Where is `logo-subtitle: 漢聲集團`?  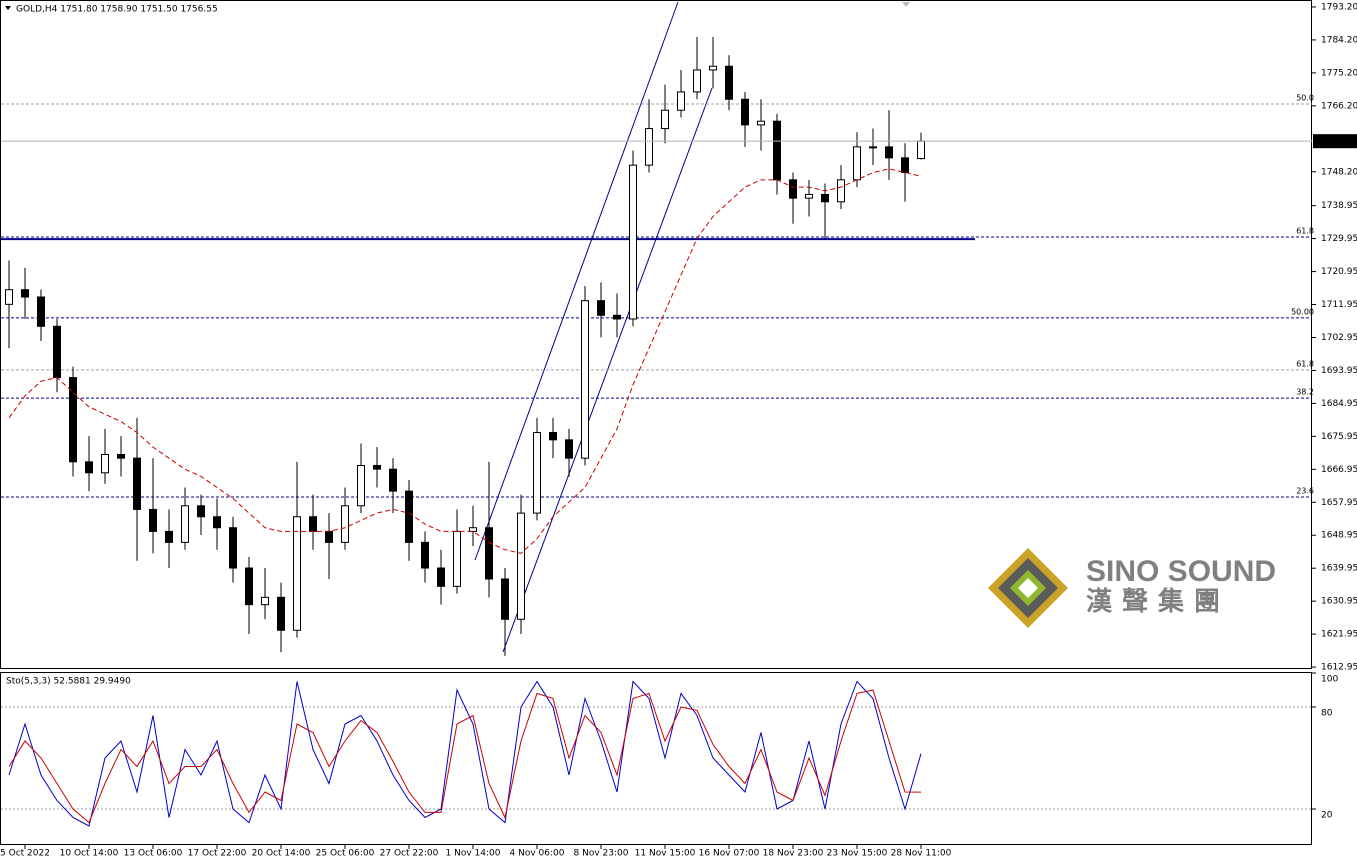
logo-subtitle: 漢聲集團 is located at coordinates (1158, 601).